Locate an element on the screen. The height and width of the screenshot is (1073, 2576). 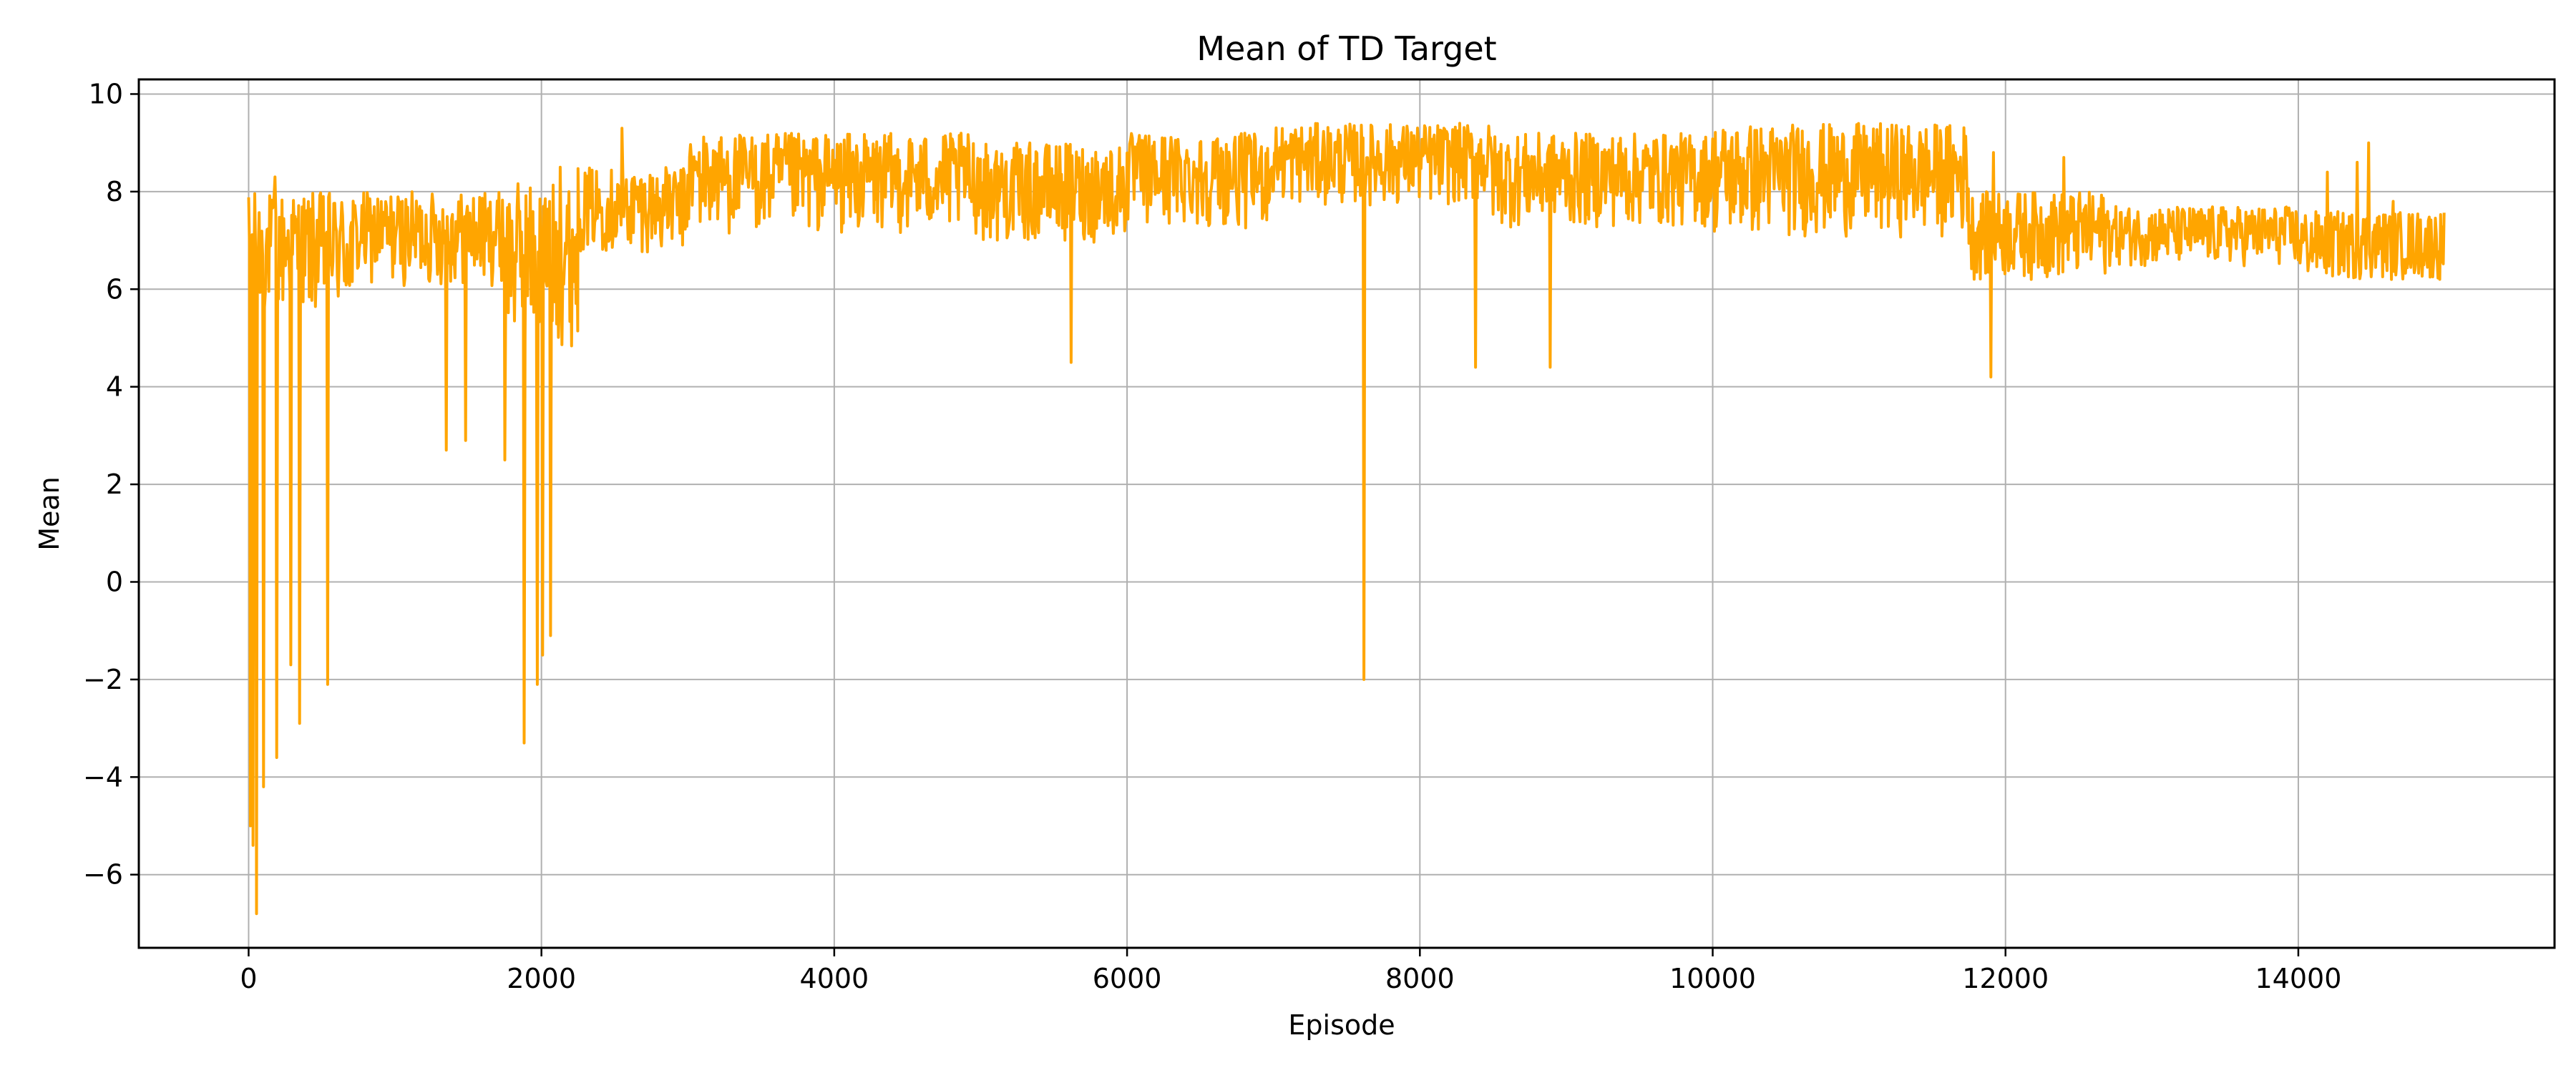
y-tick-label: 6 is located at coordinates (114, 289).